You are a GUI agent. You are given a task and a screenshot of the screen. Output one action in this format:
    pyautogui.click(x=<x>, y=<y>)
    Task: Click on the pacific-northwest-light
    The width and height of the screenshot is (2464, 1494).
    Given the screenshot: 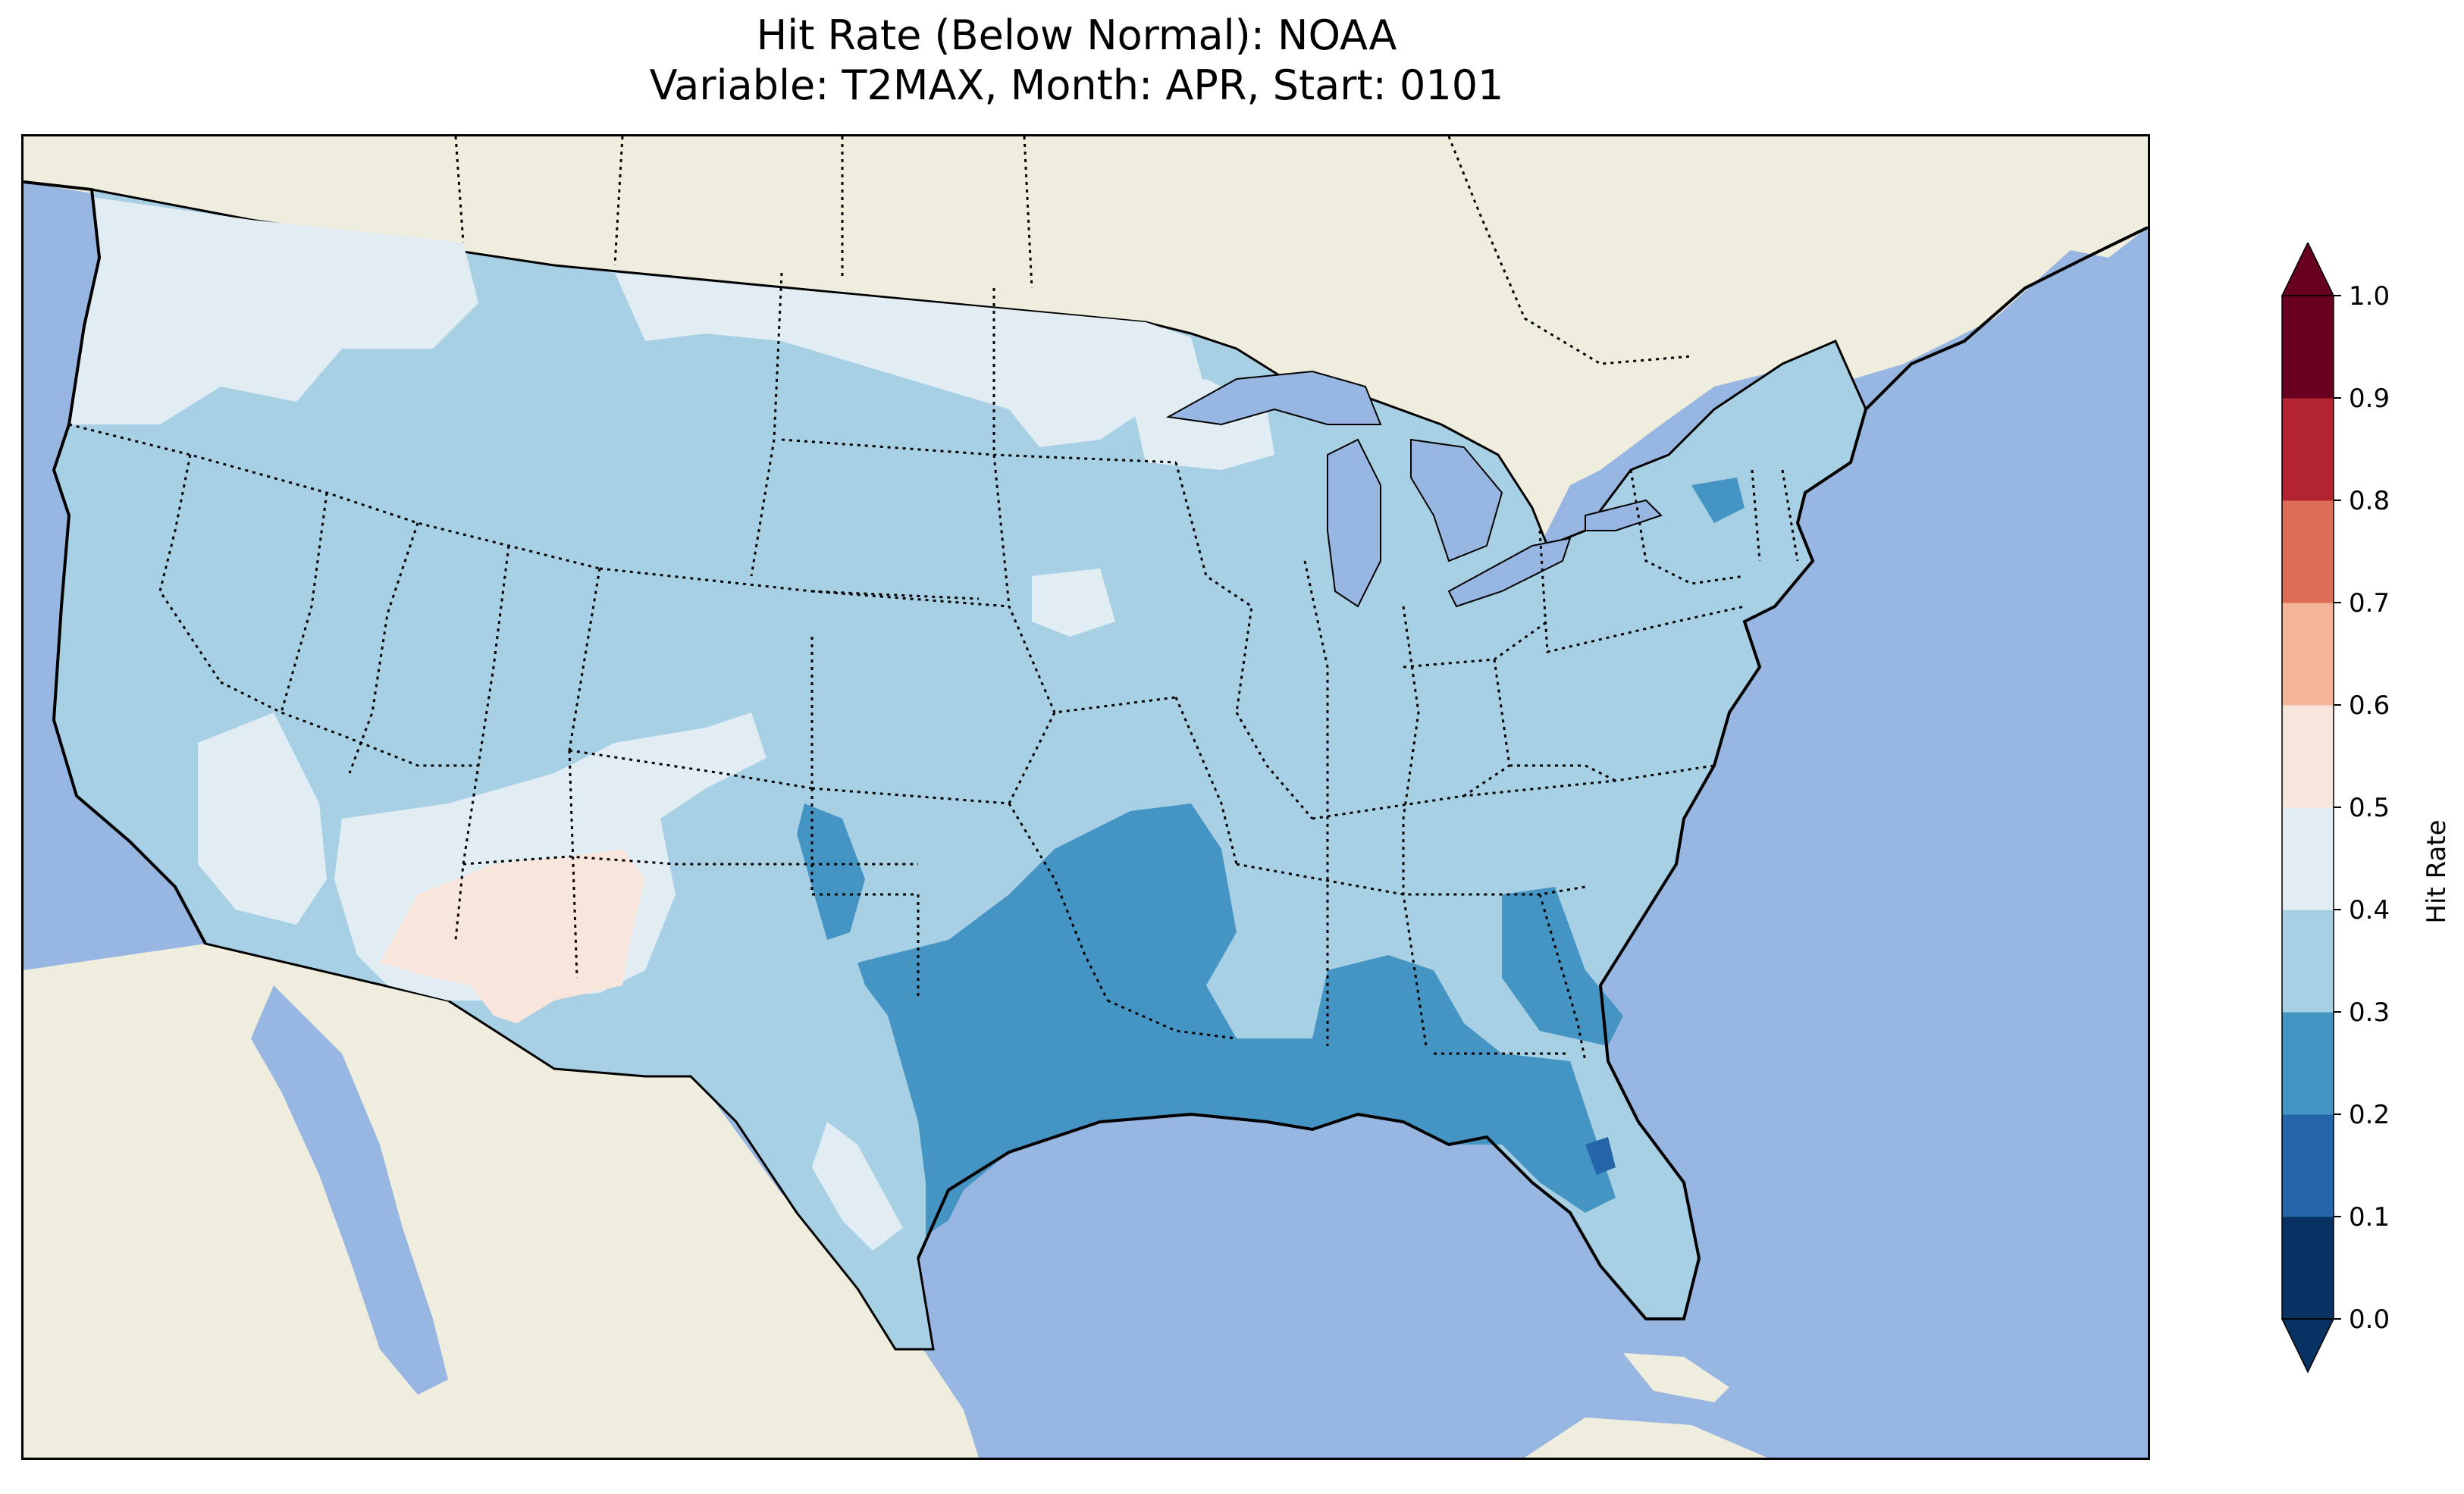 What is the action you would take?
    pyautogui.click(x=273, y=310)
    